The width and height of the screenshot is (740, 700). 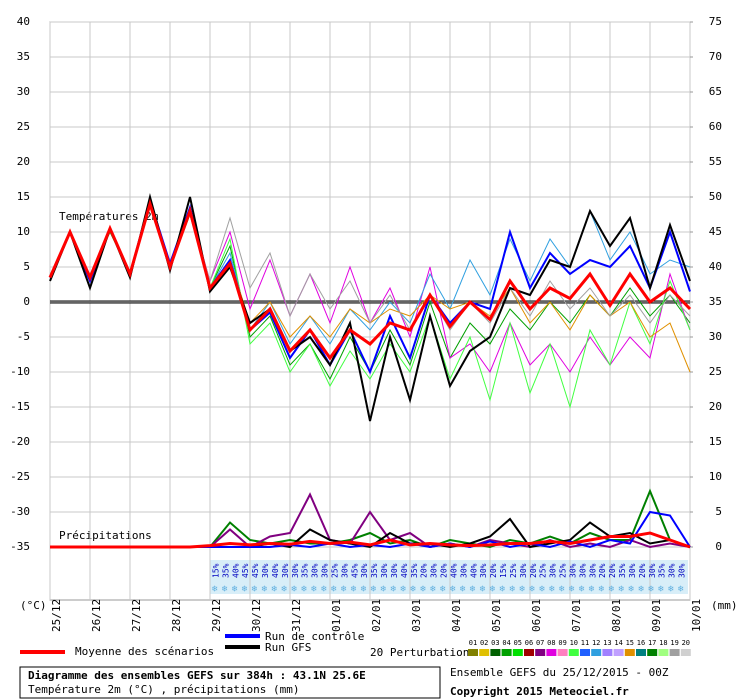 What do you see at coordinates (503, 570) in the screenshot?
I see `precip-probability: 15%` at bounding box center [503, 570].